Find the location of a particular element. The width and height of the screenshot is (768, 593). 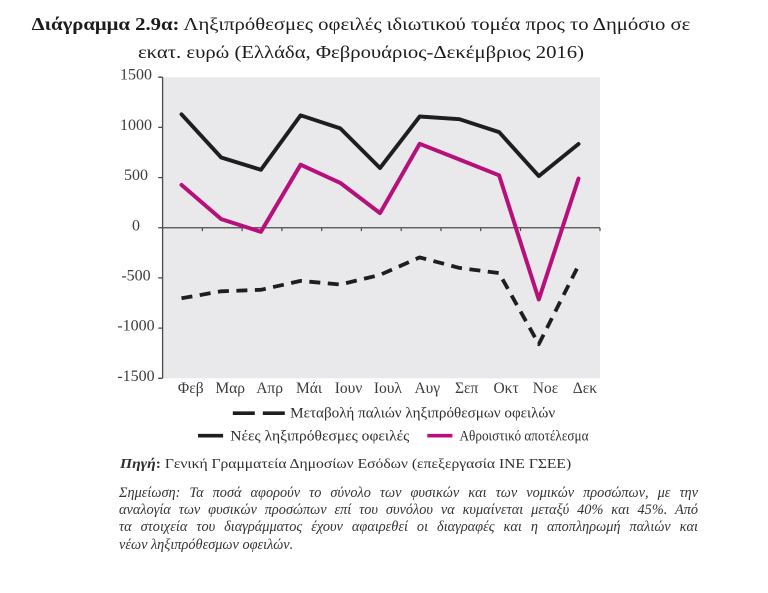

svg-text: Αυγ is located at coordinates (427, 388).